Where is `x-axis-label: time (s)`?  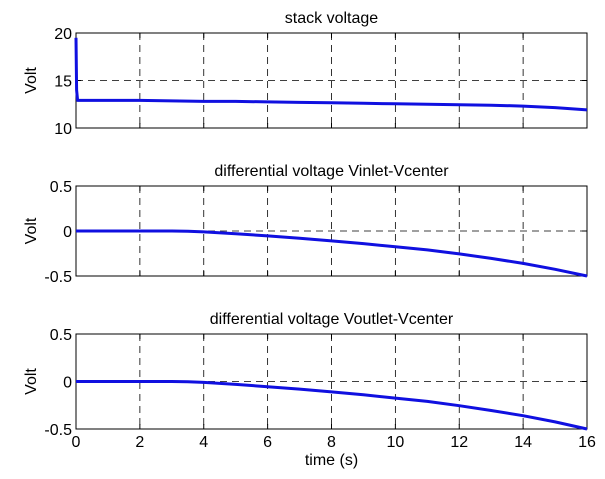 x-axis-label: time (s) is located at coordinates (331, 460).